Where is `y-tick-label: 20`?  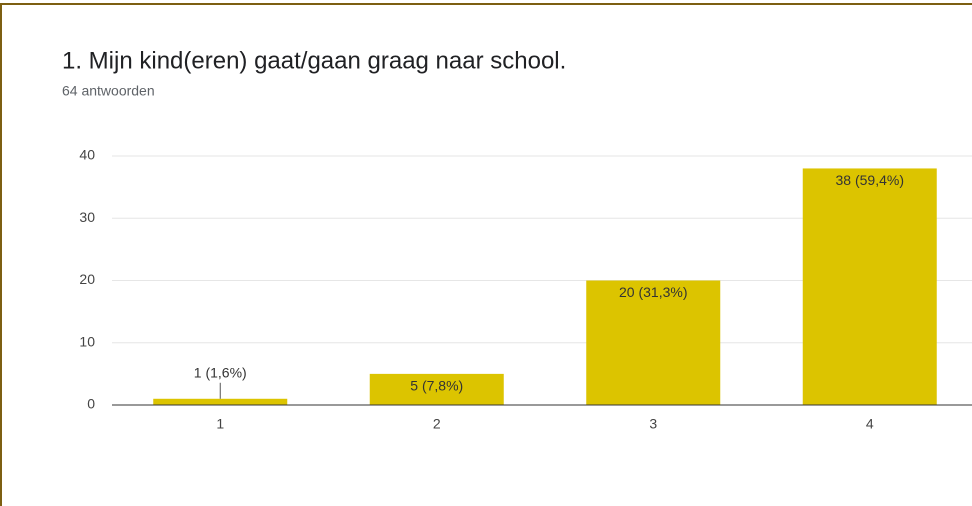 y-tick-label: 20 is located at coordinates (87, 279).